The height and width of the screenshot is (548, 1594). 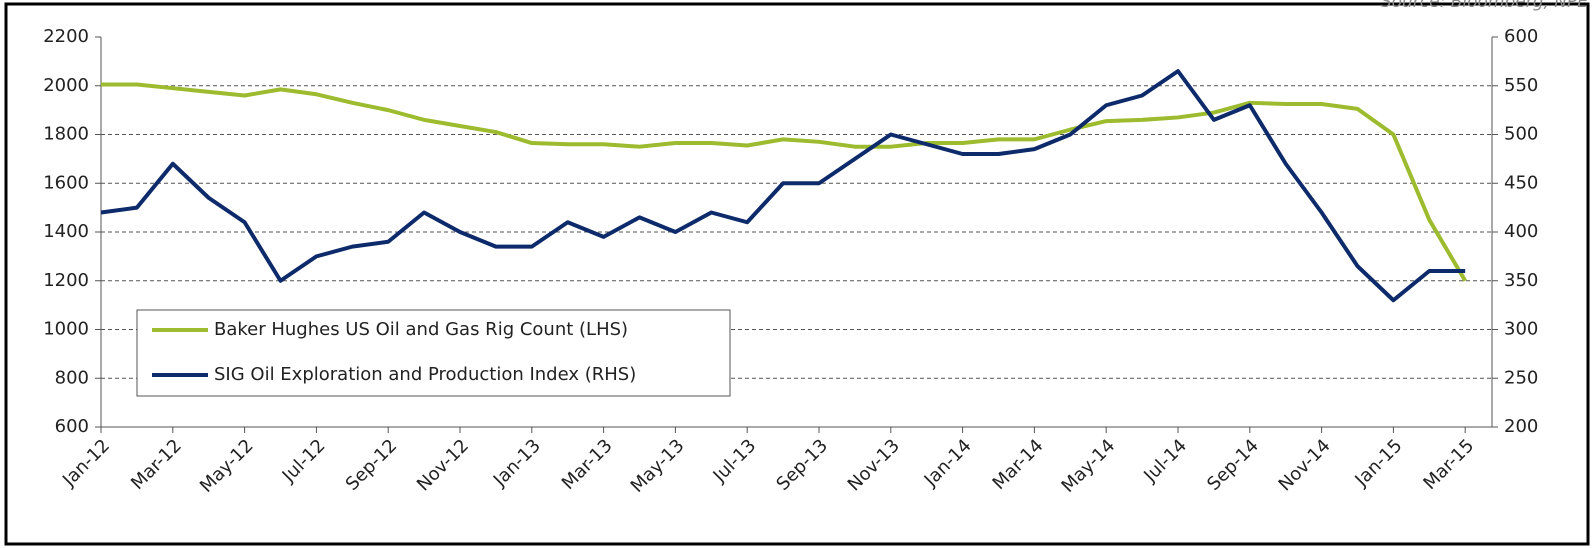 I want to click on x-tick-label: Jan-12, so click(x=86, y=463).